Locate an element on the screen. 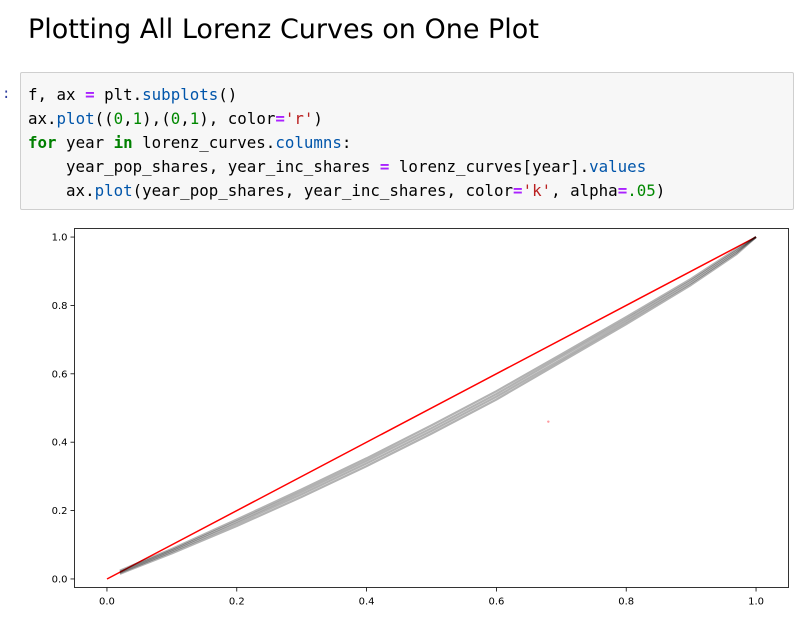 This screenshot has height=631, width=808. code-line: f, ax = plt.subplots() is located at coordinates (346, 95).